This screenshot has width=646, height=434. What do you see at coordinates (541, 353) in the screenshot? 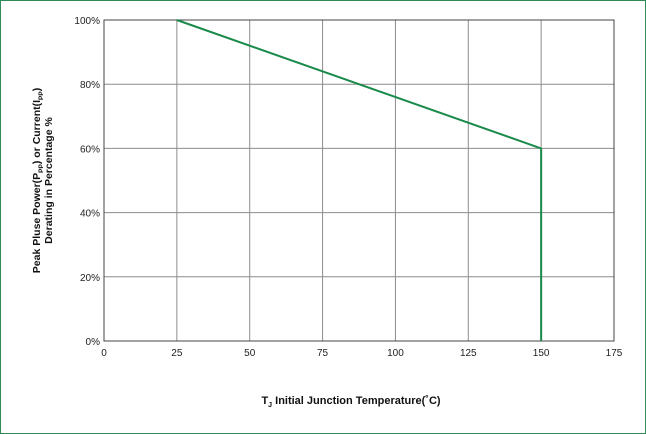
I see `x-tick-label: 150` at bounding box center [541, 353].